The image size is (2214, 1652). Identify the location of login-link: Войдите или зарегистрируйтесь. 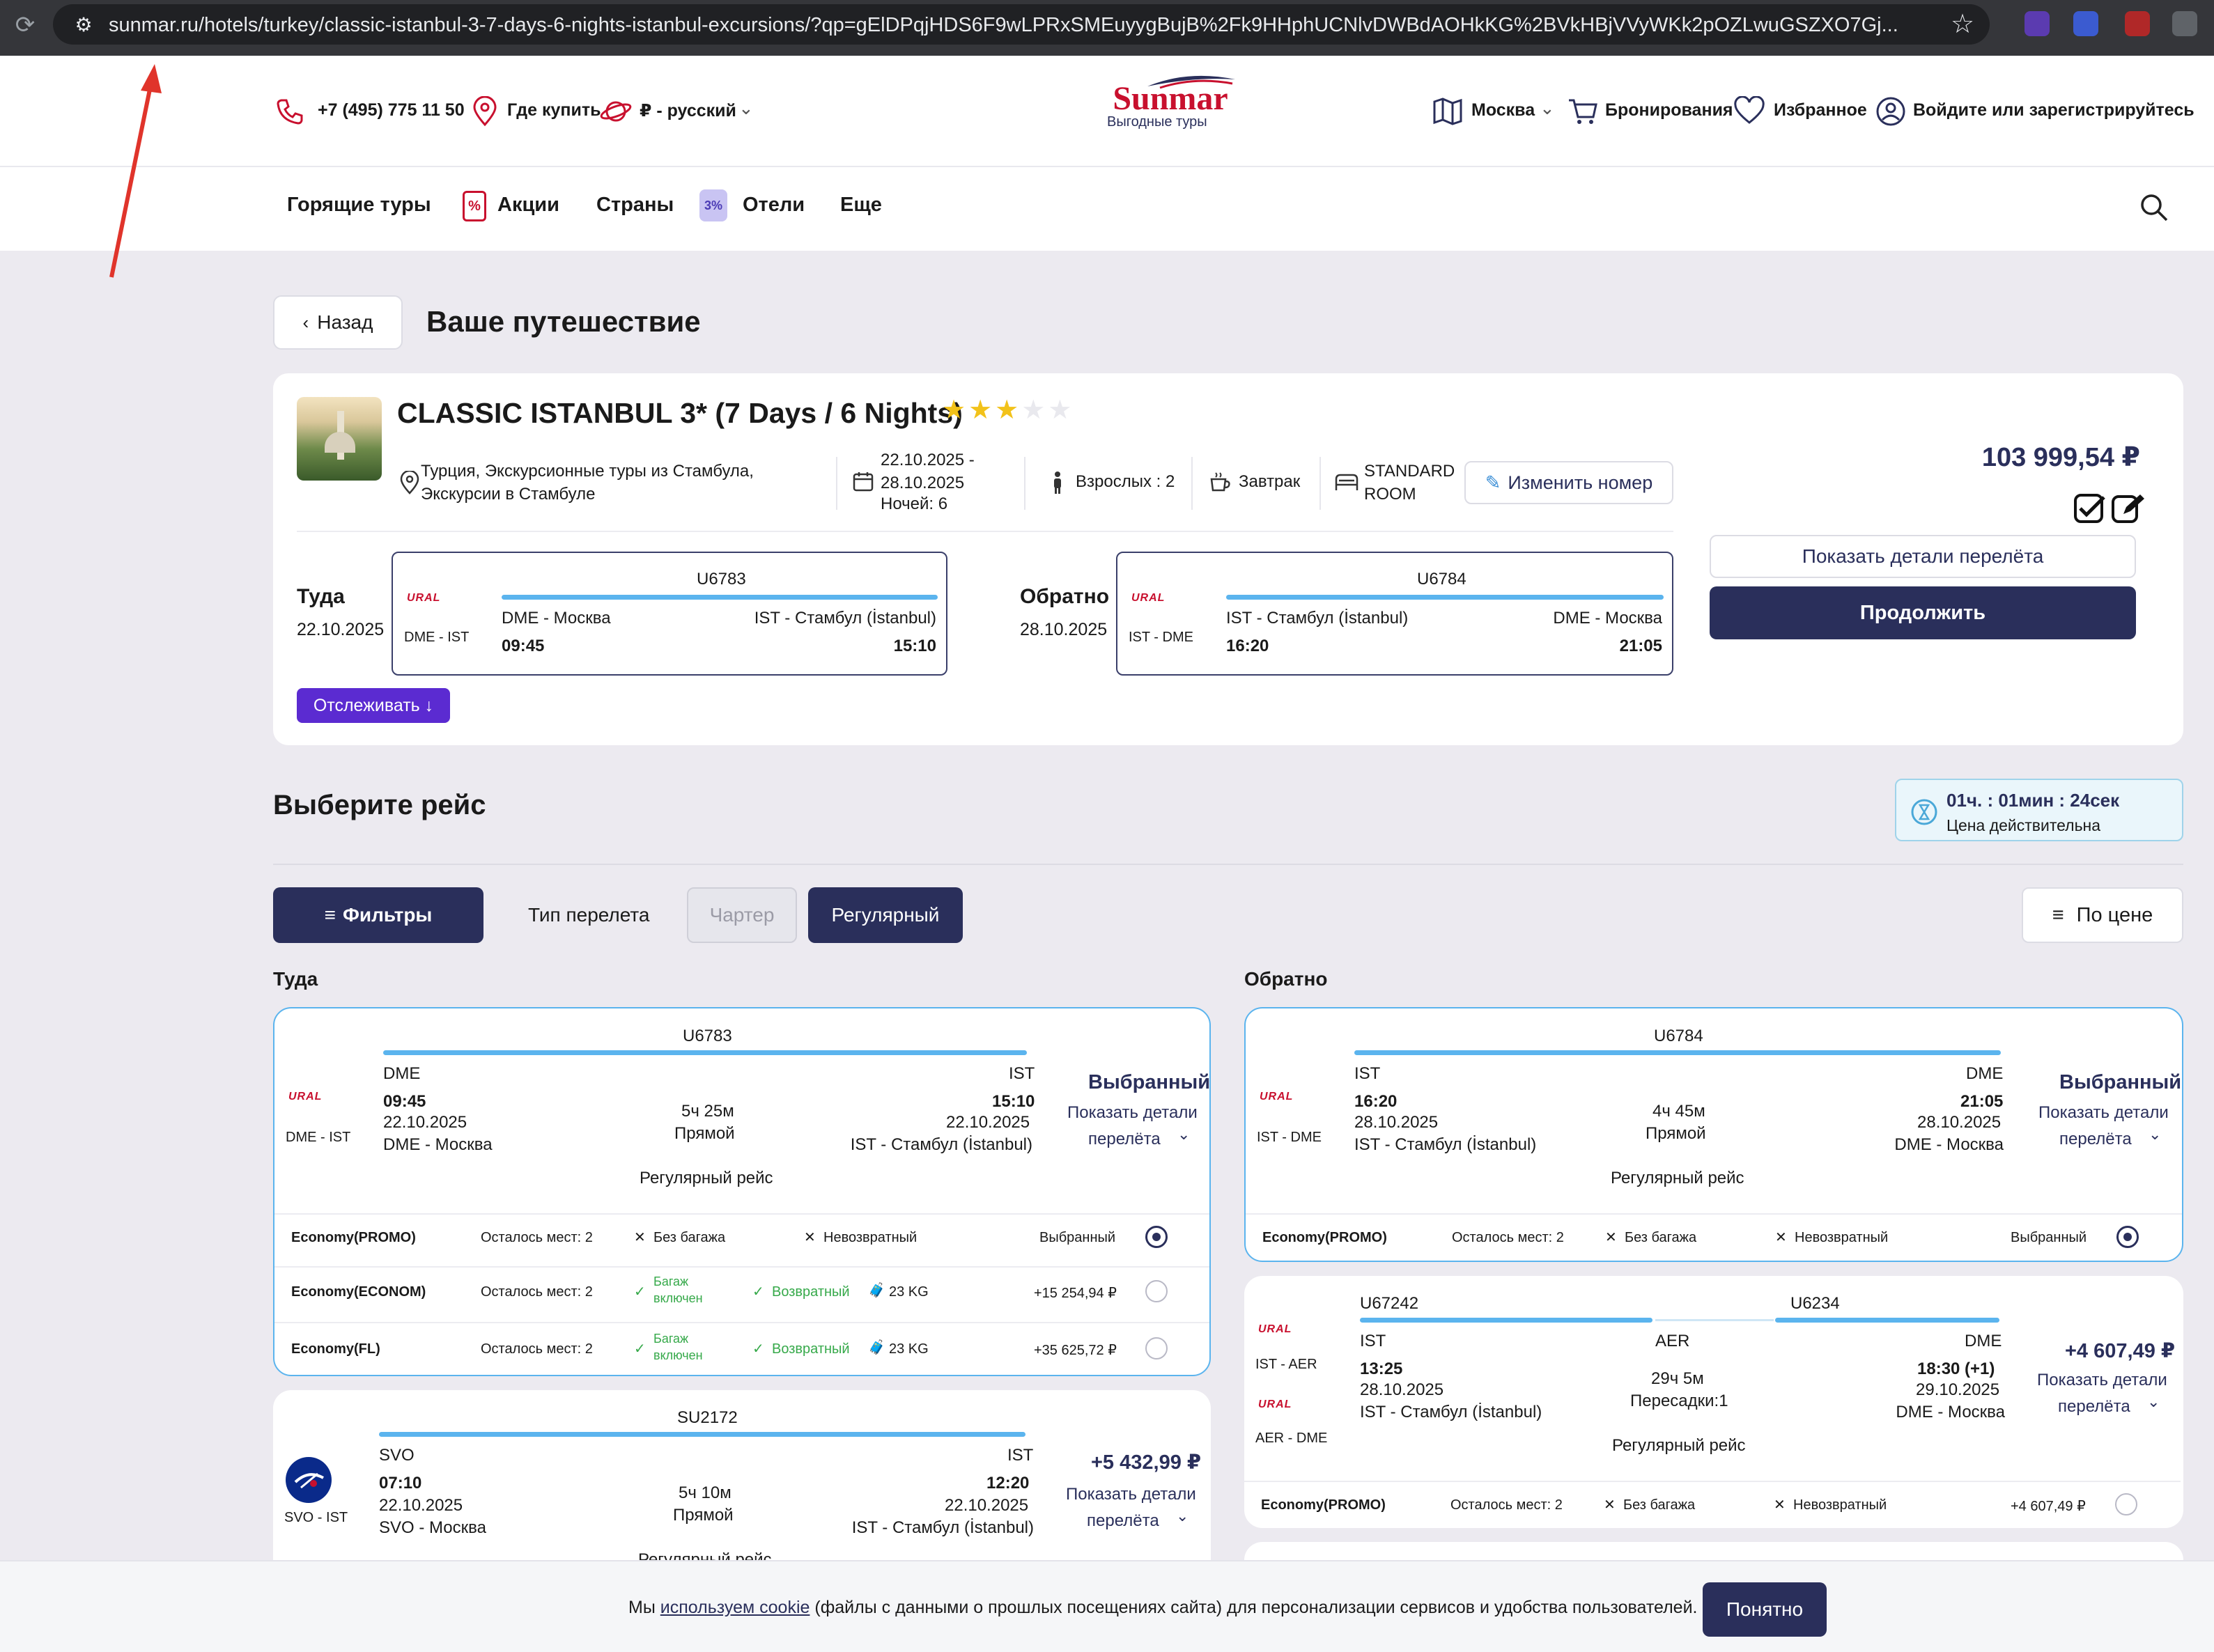
(2053, 110).